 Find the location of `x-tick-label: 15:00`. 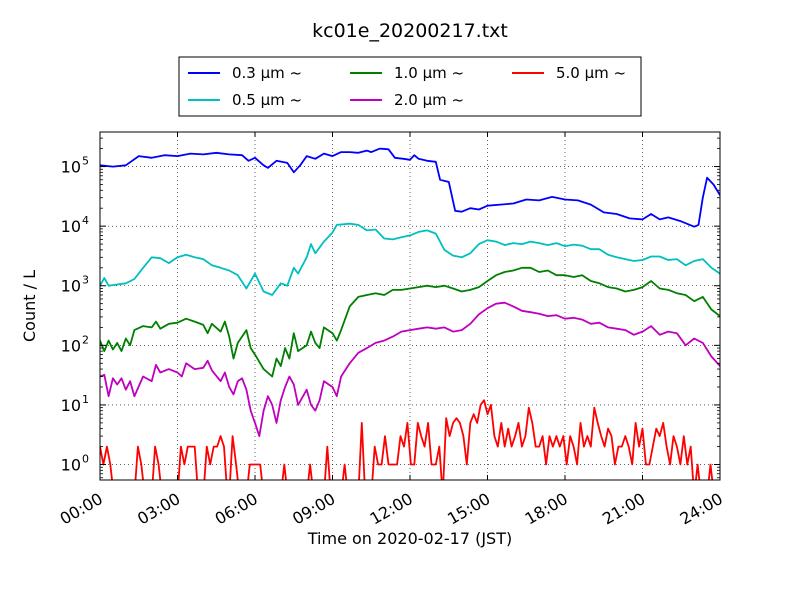

x-tick-label: 15:00 is located at coordinates (468, 509).